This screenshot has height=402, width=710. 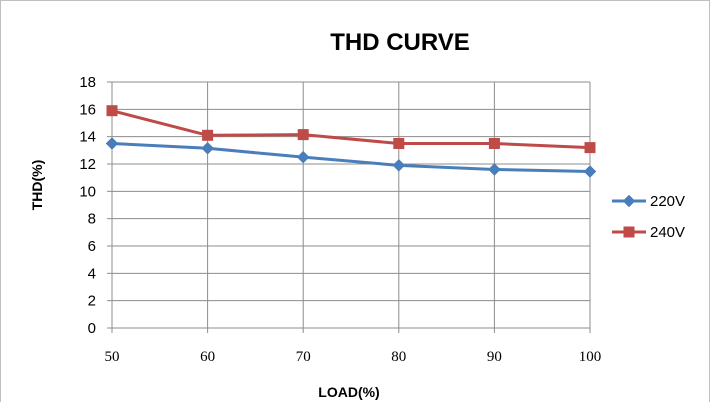 I want to click on x-tick-labels: 50 60 70 80 90 100, so click(x=353, y=357).